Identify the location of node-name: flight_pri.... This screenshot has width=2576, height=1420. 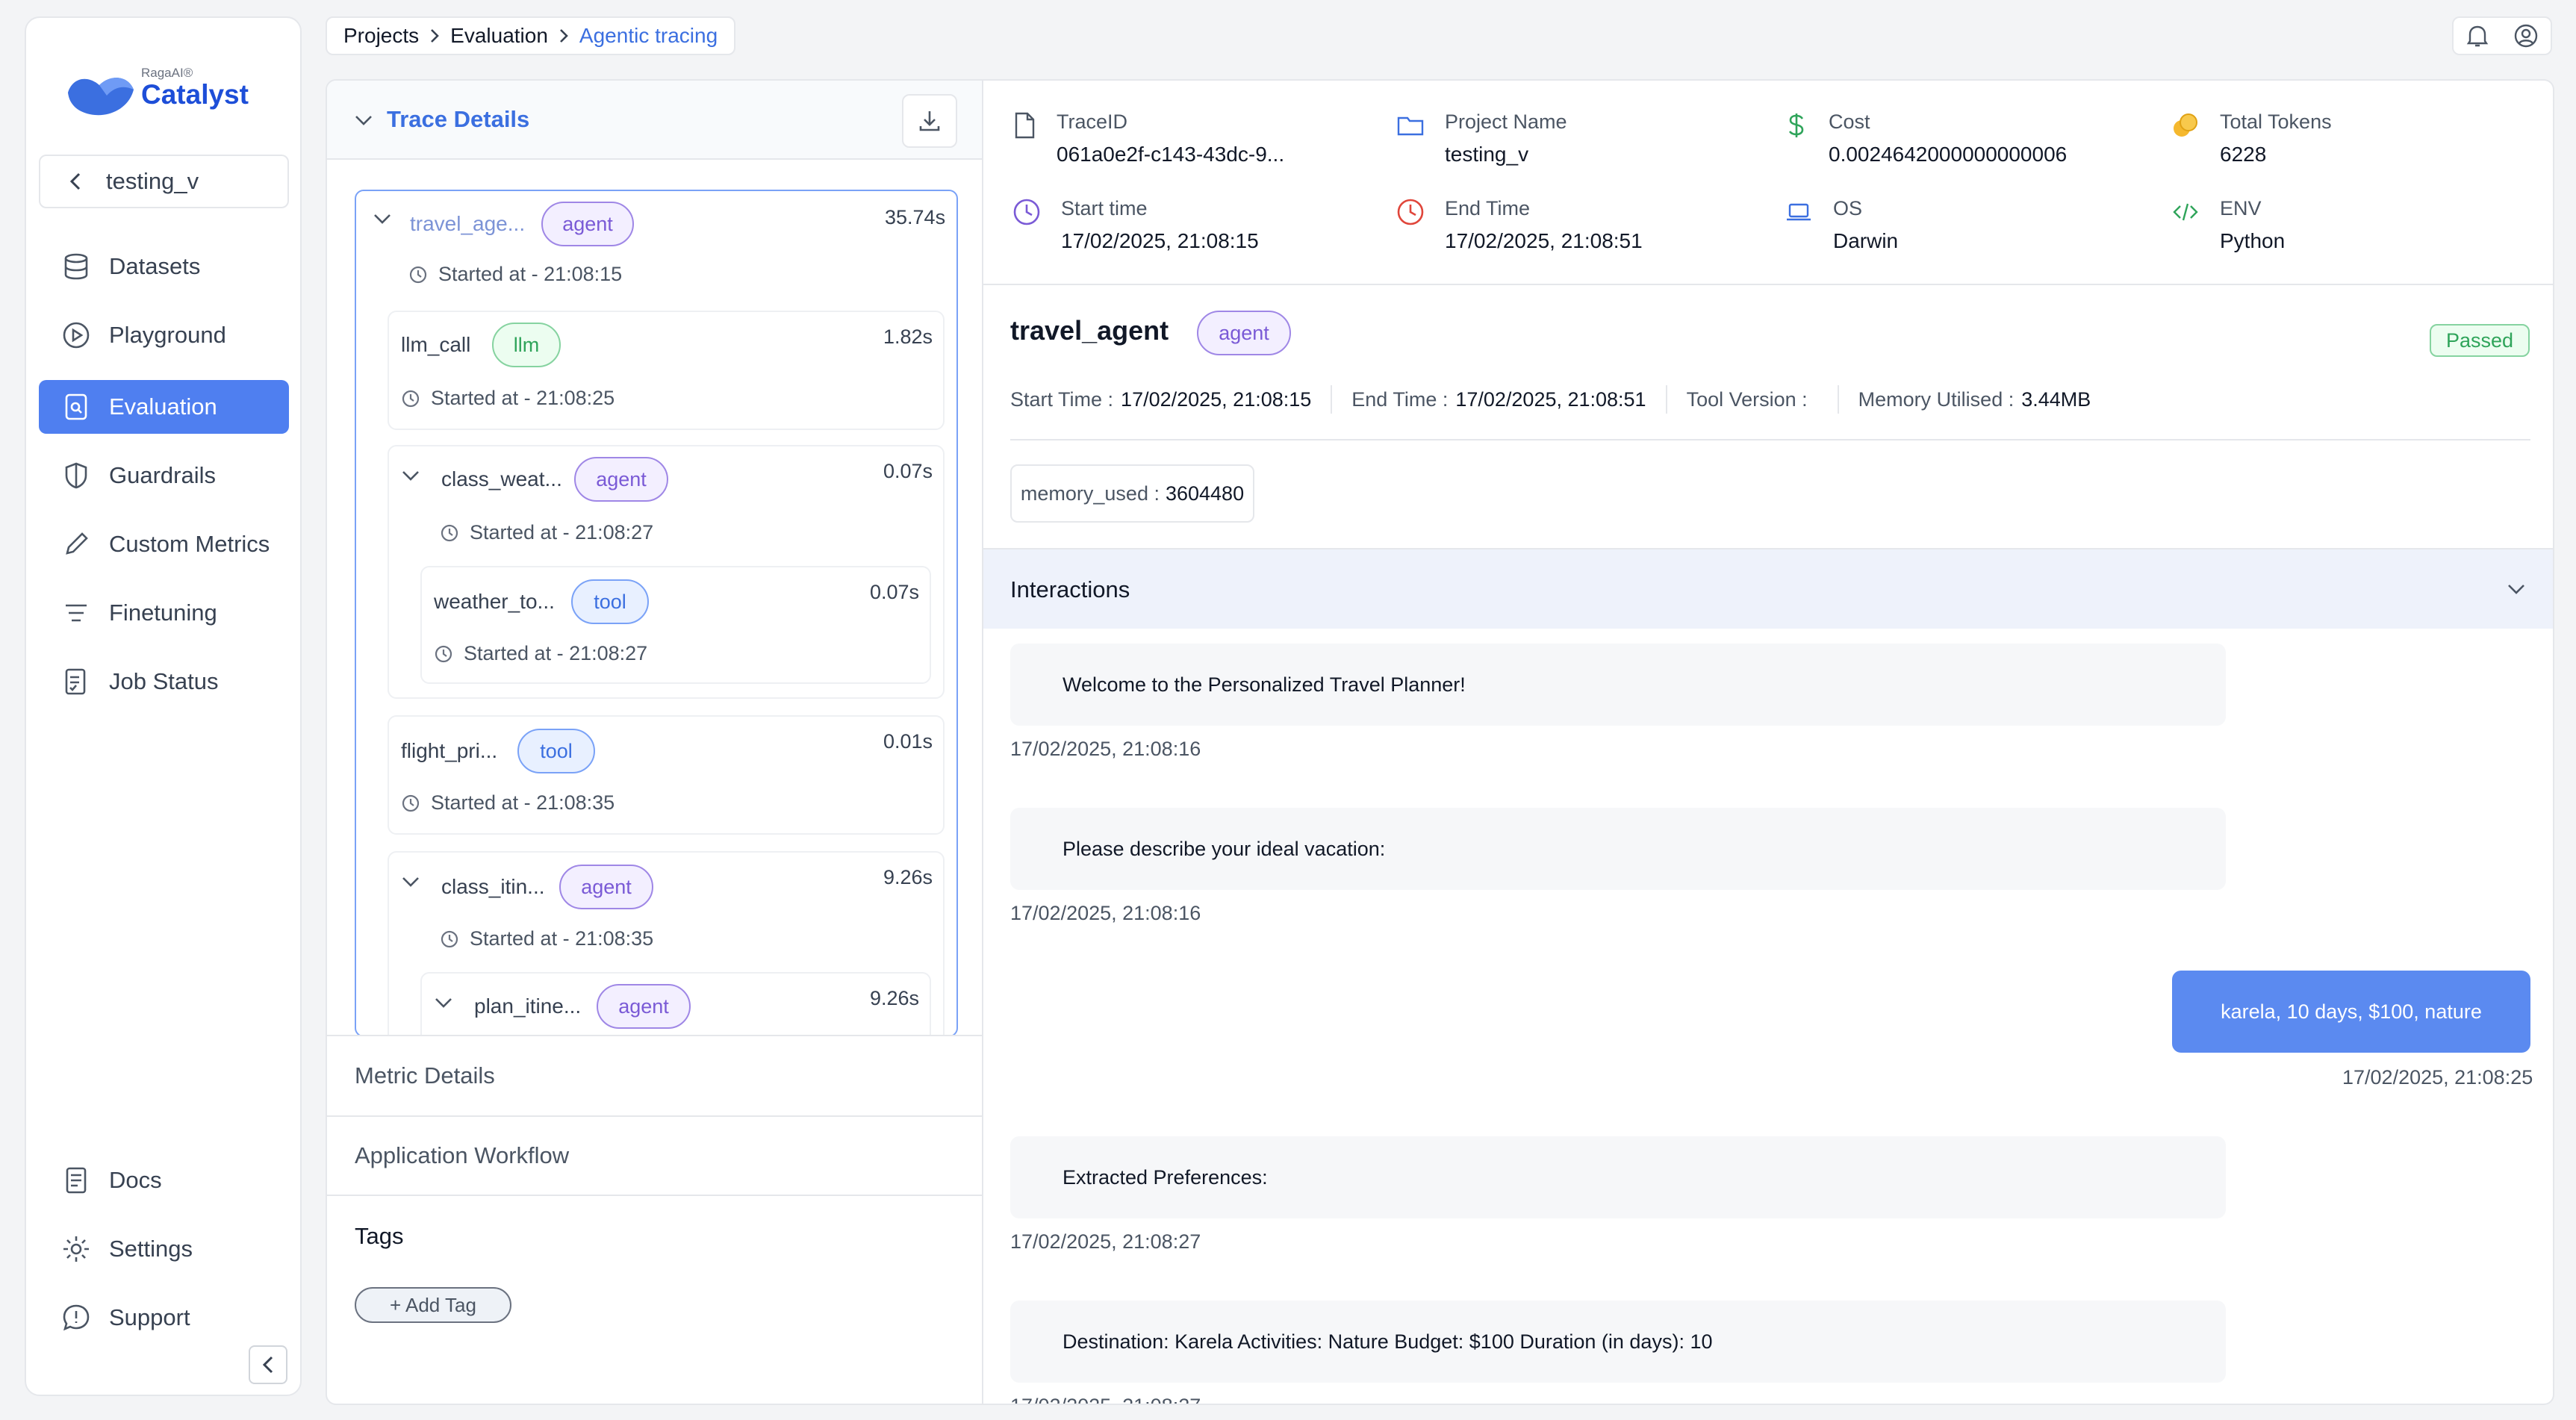
(449, 750).